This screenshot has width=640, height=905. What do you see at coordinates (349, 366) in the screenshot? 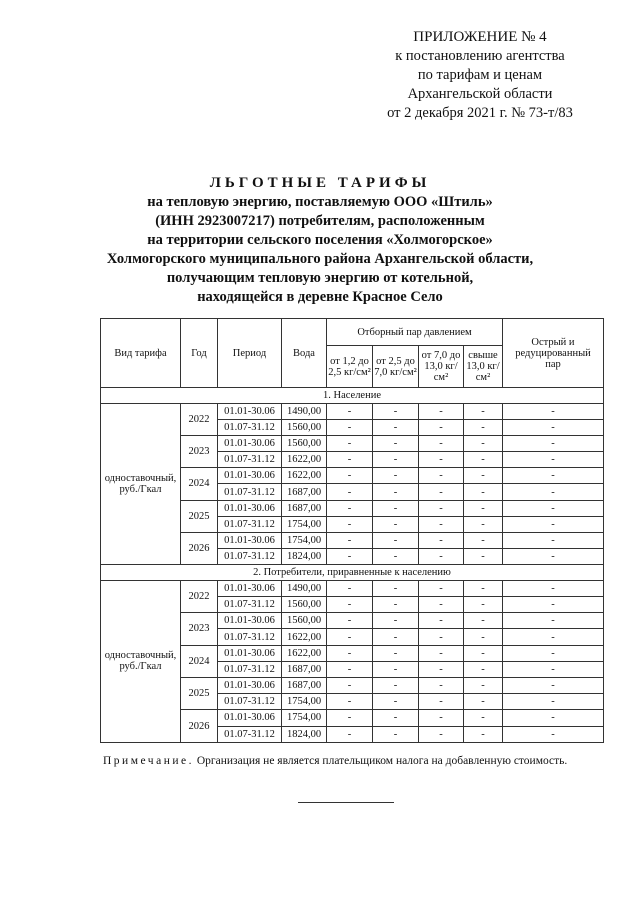
I see `header-steam-1: от 1,2 до 2,5 кг/см²` at bounding box center [349, 366].